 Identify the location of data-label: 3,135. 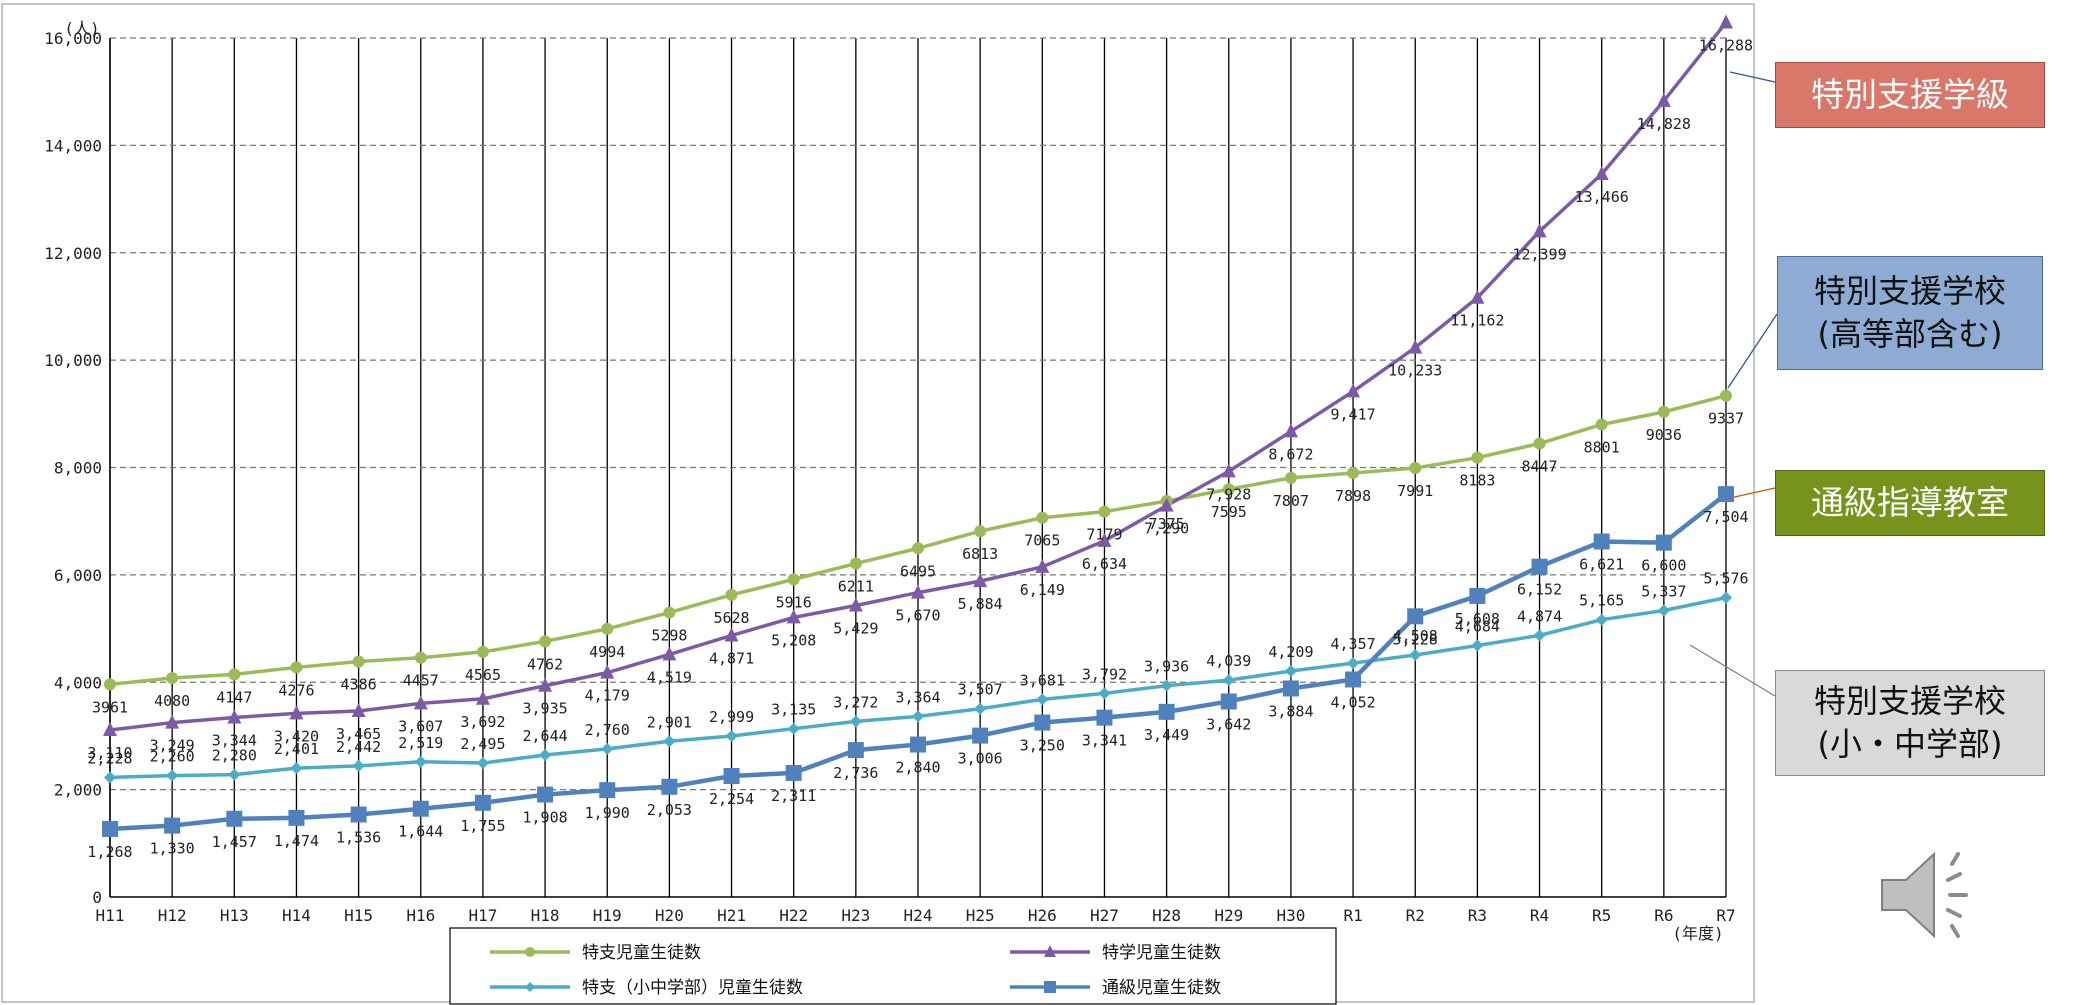
(793, 710).